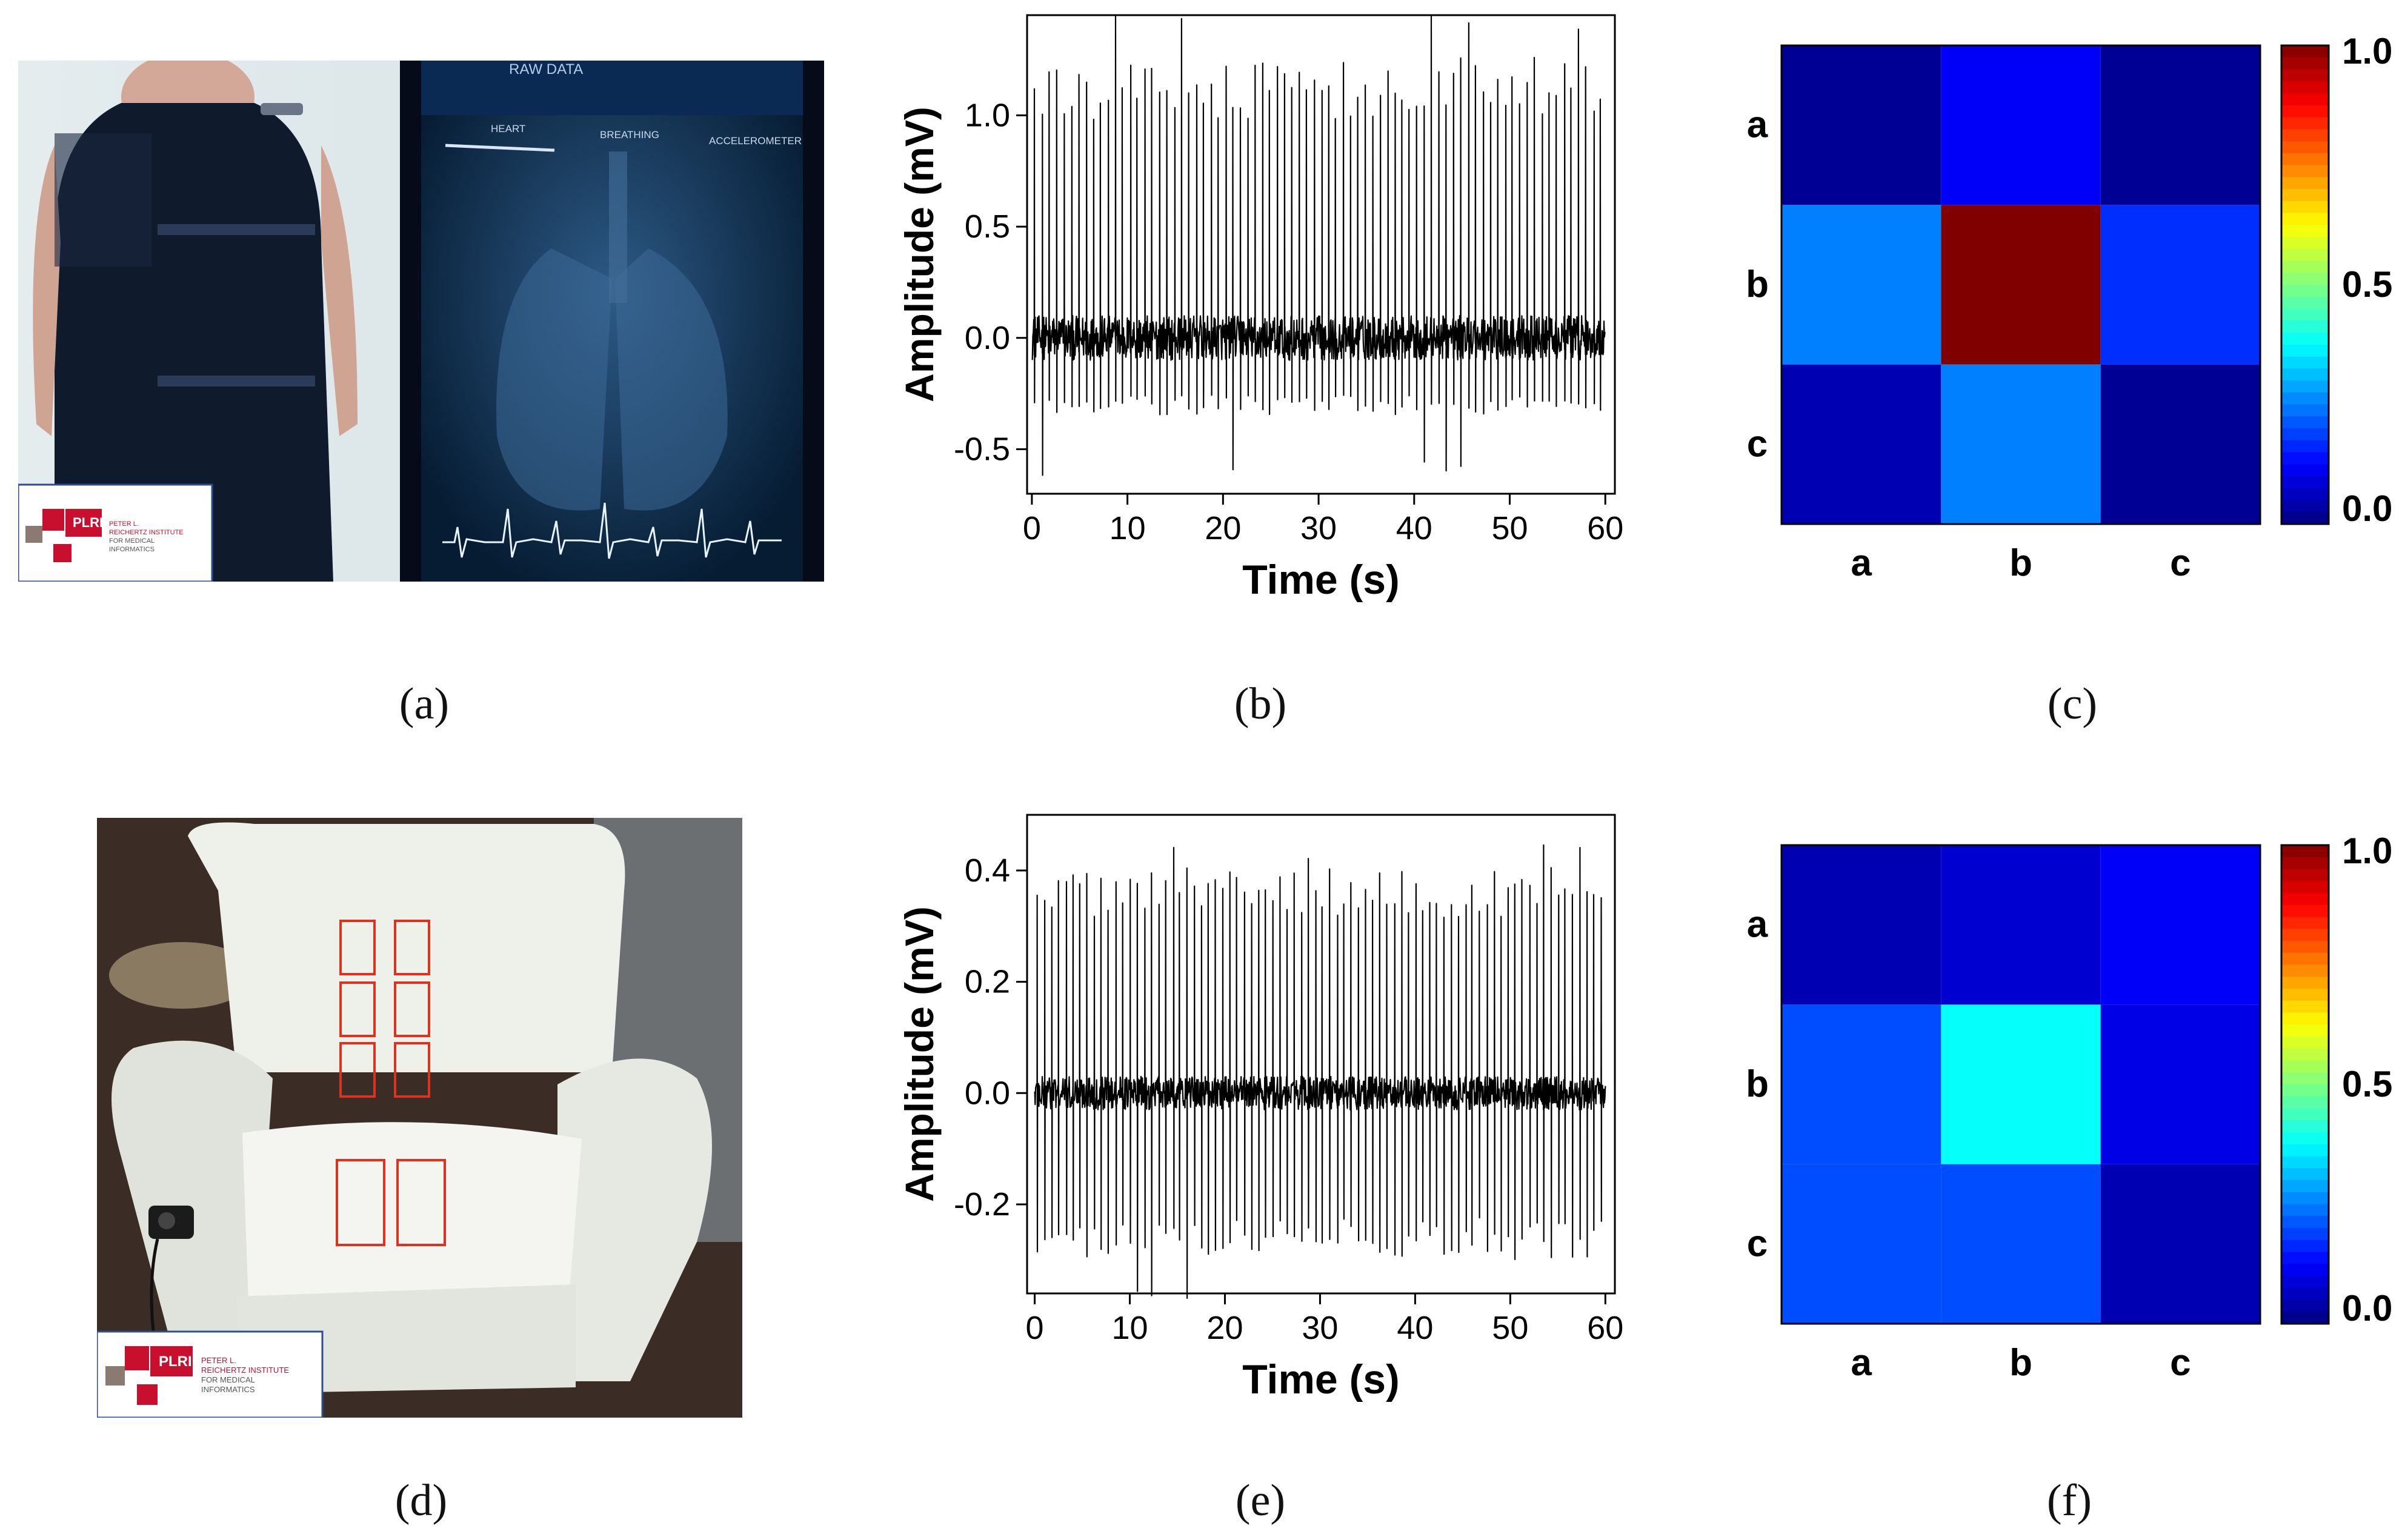 The height and width of the screenshot is (1540, 2402). What do you see at coordinates (132, 541) in the screenshot?
I see `svg-text: FOR MEDICAL` at bounding box center [132, 541].